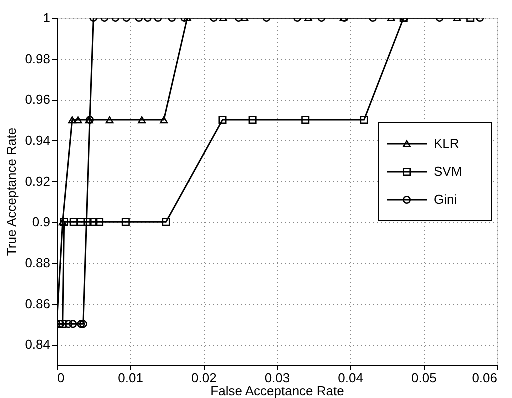 The image size is (512, 398). What do you see at coordinates (424, 378) in the screenshot?
I see `x-tick-label: 0.05` at bounding box center [424, 378].